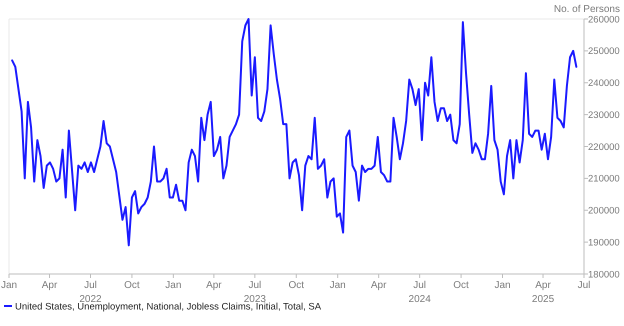 The width and height of the screenshot is (624, 326). What do you see at coordinates (604, 52) in the screenshot?
I see `y-tick-label: 250000` at bounding box center [604, 52].